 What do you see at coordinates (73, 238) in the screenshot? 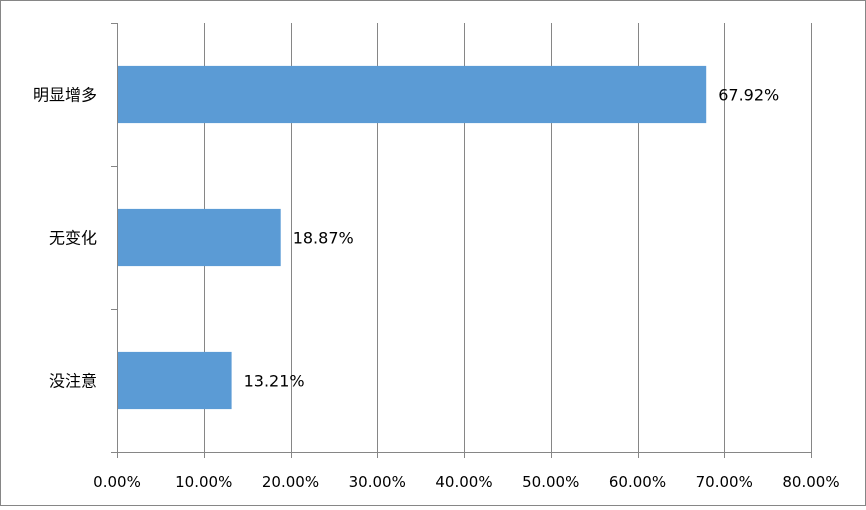
I see `category-label: 无变化` at bounding box center [73, 238].